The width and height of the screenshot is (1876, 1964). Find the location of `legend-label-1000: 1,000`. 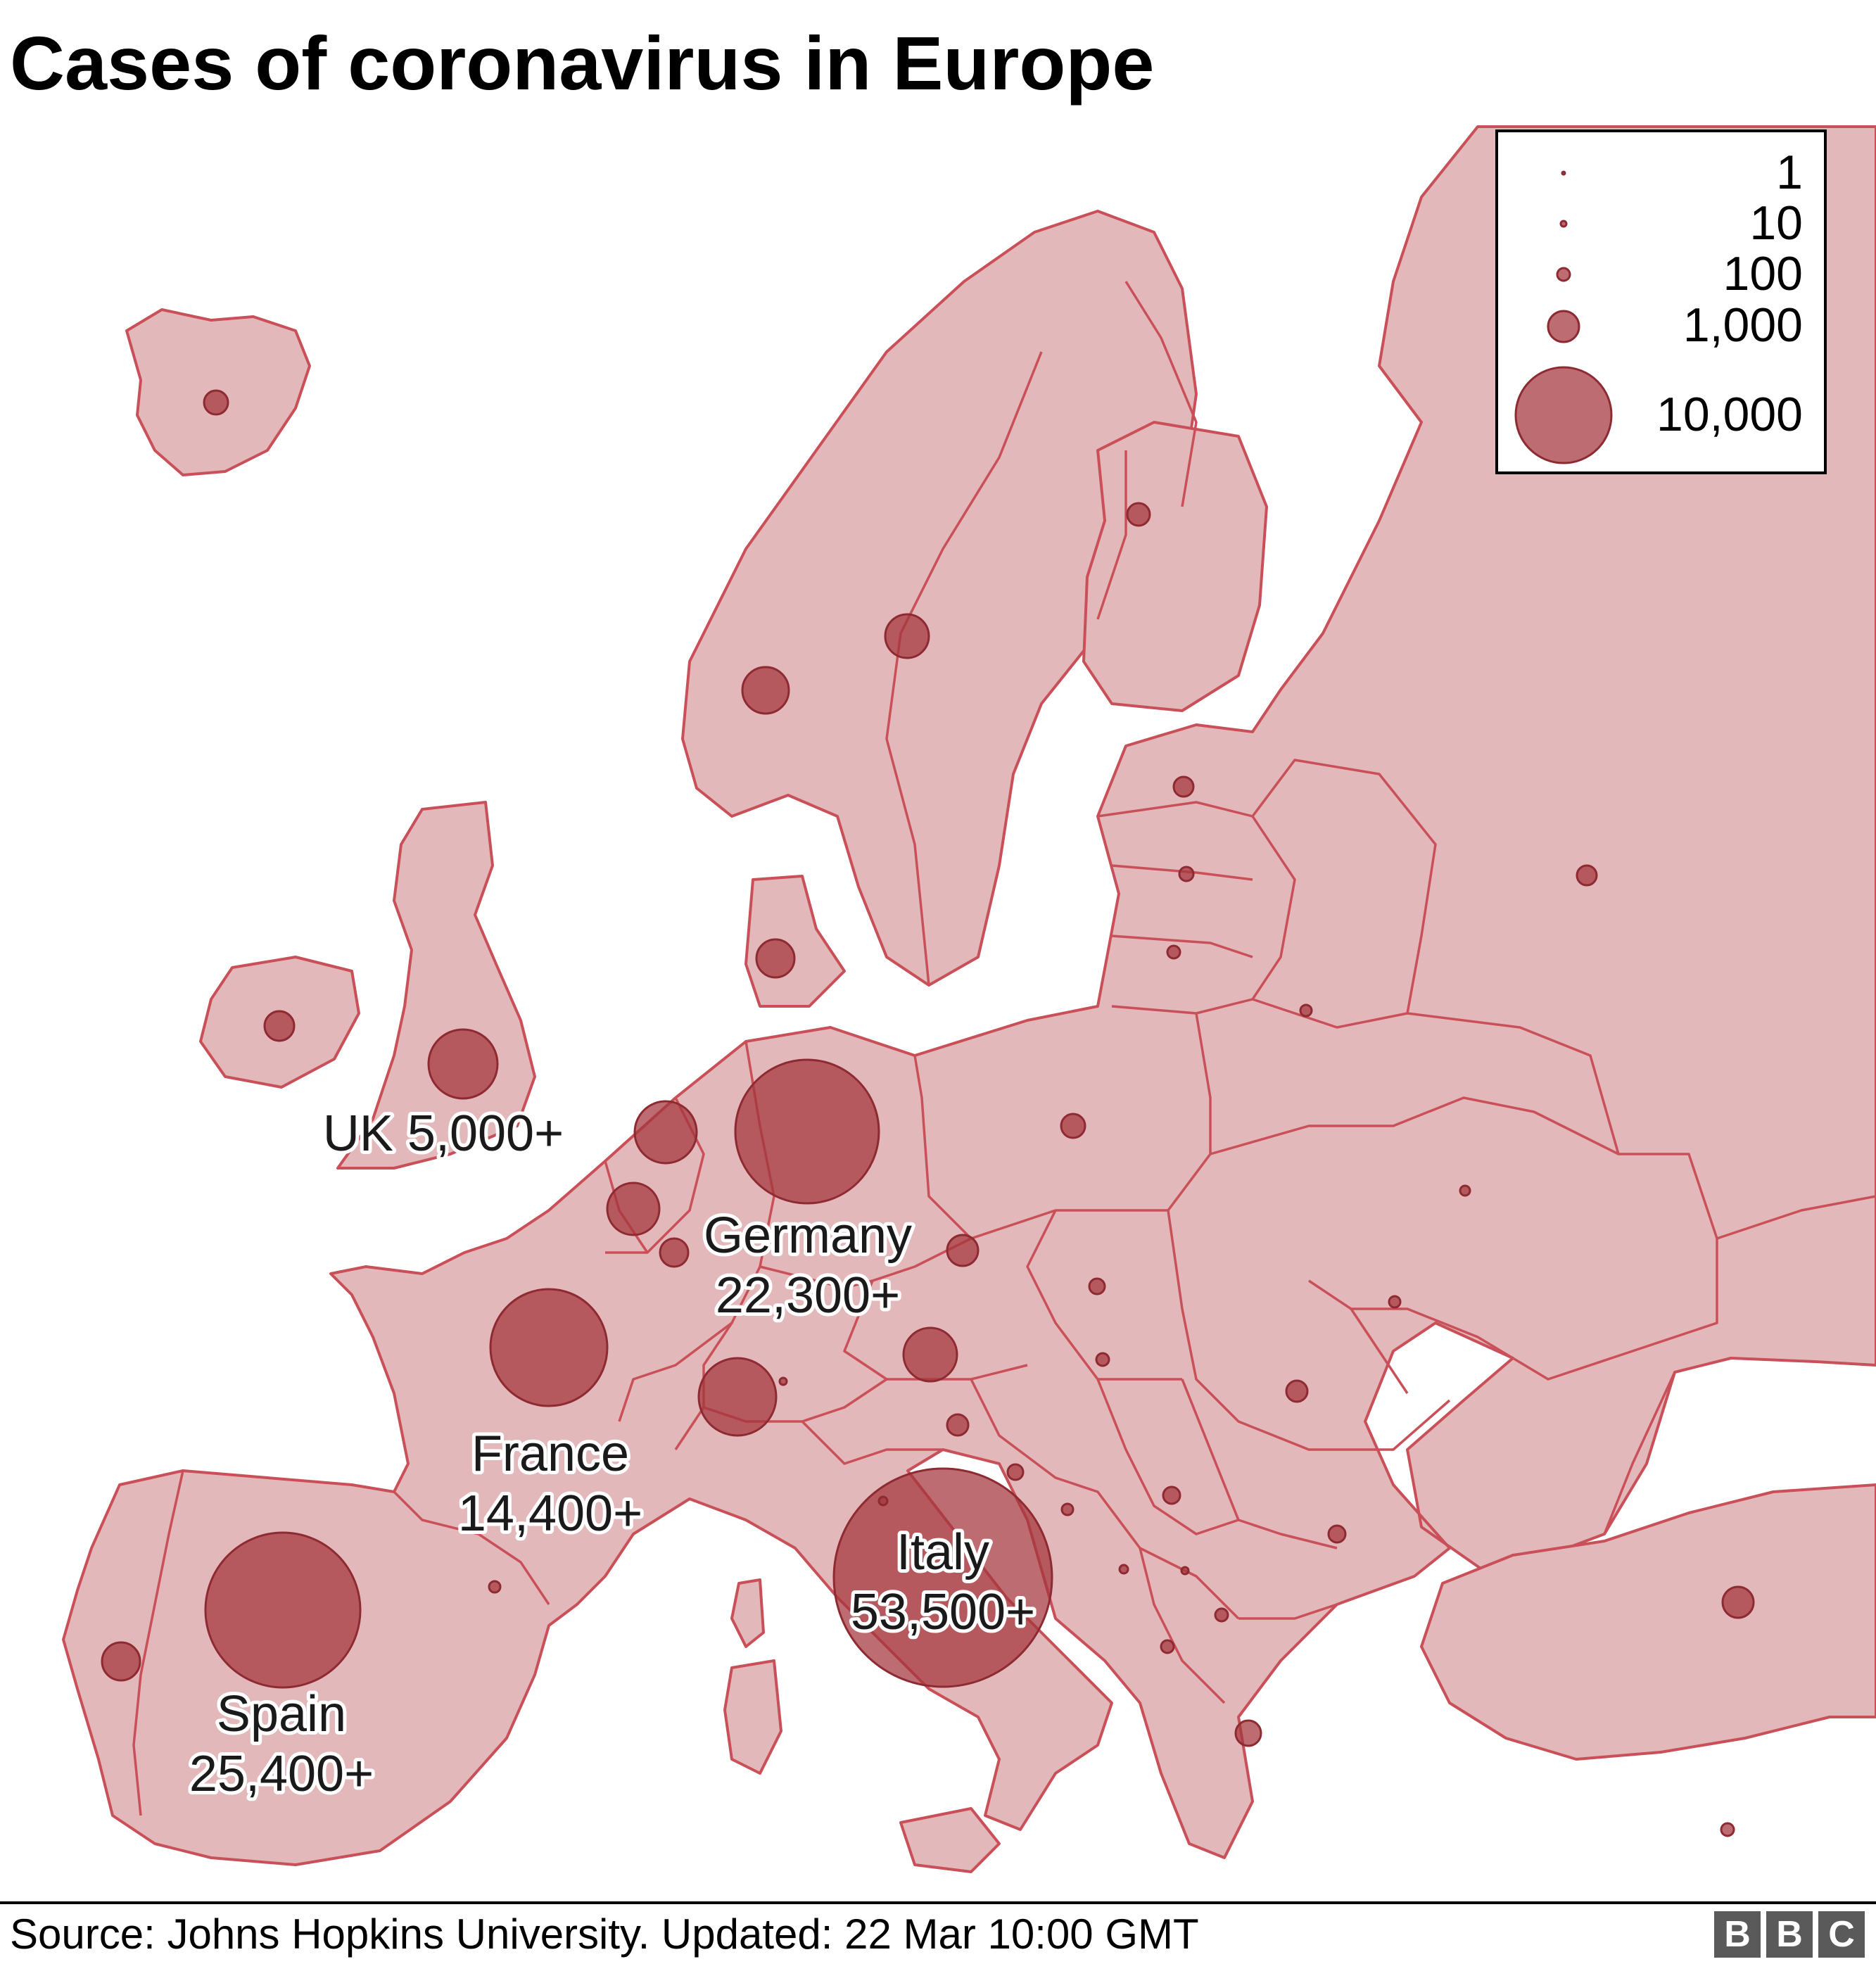

legend-label-1000: 1,000 is located at coordinates (1743, 325).